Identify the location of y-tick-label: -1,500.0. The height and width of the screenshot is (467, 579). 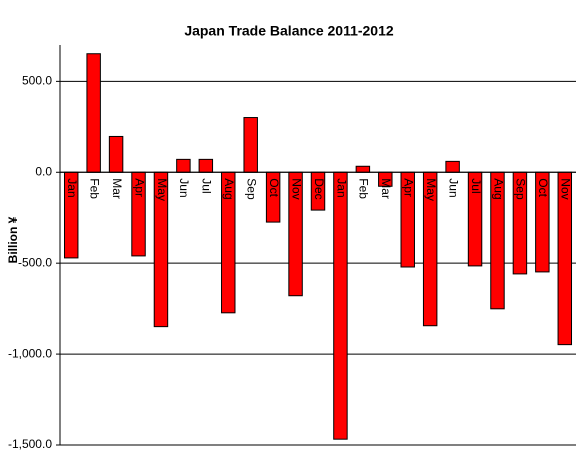
(30, 444).